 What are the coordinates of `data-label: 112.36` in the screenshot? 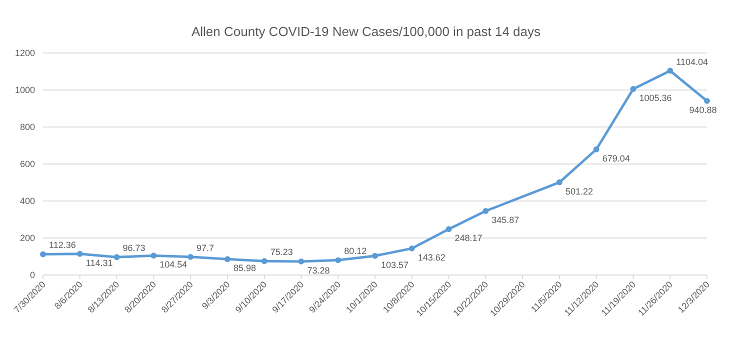 It's located at (62, 245).